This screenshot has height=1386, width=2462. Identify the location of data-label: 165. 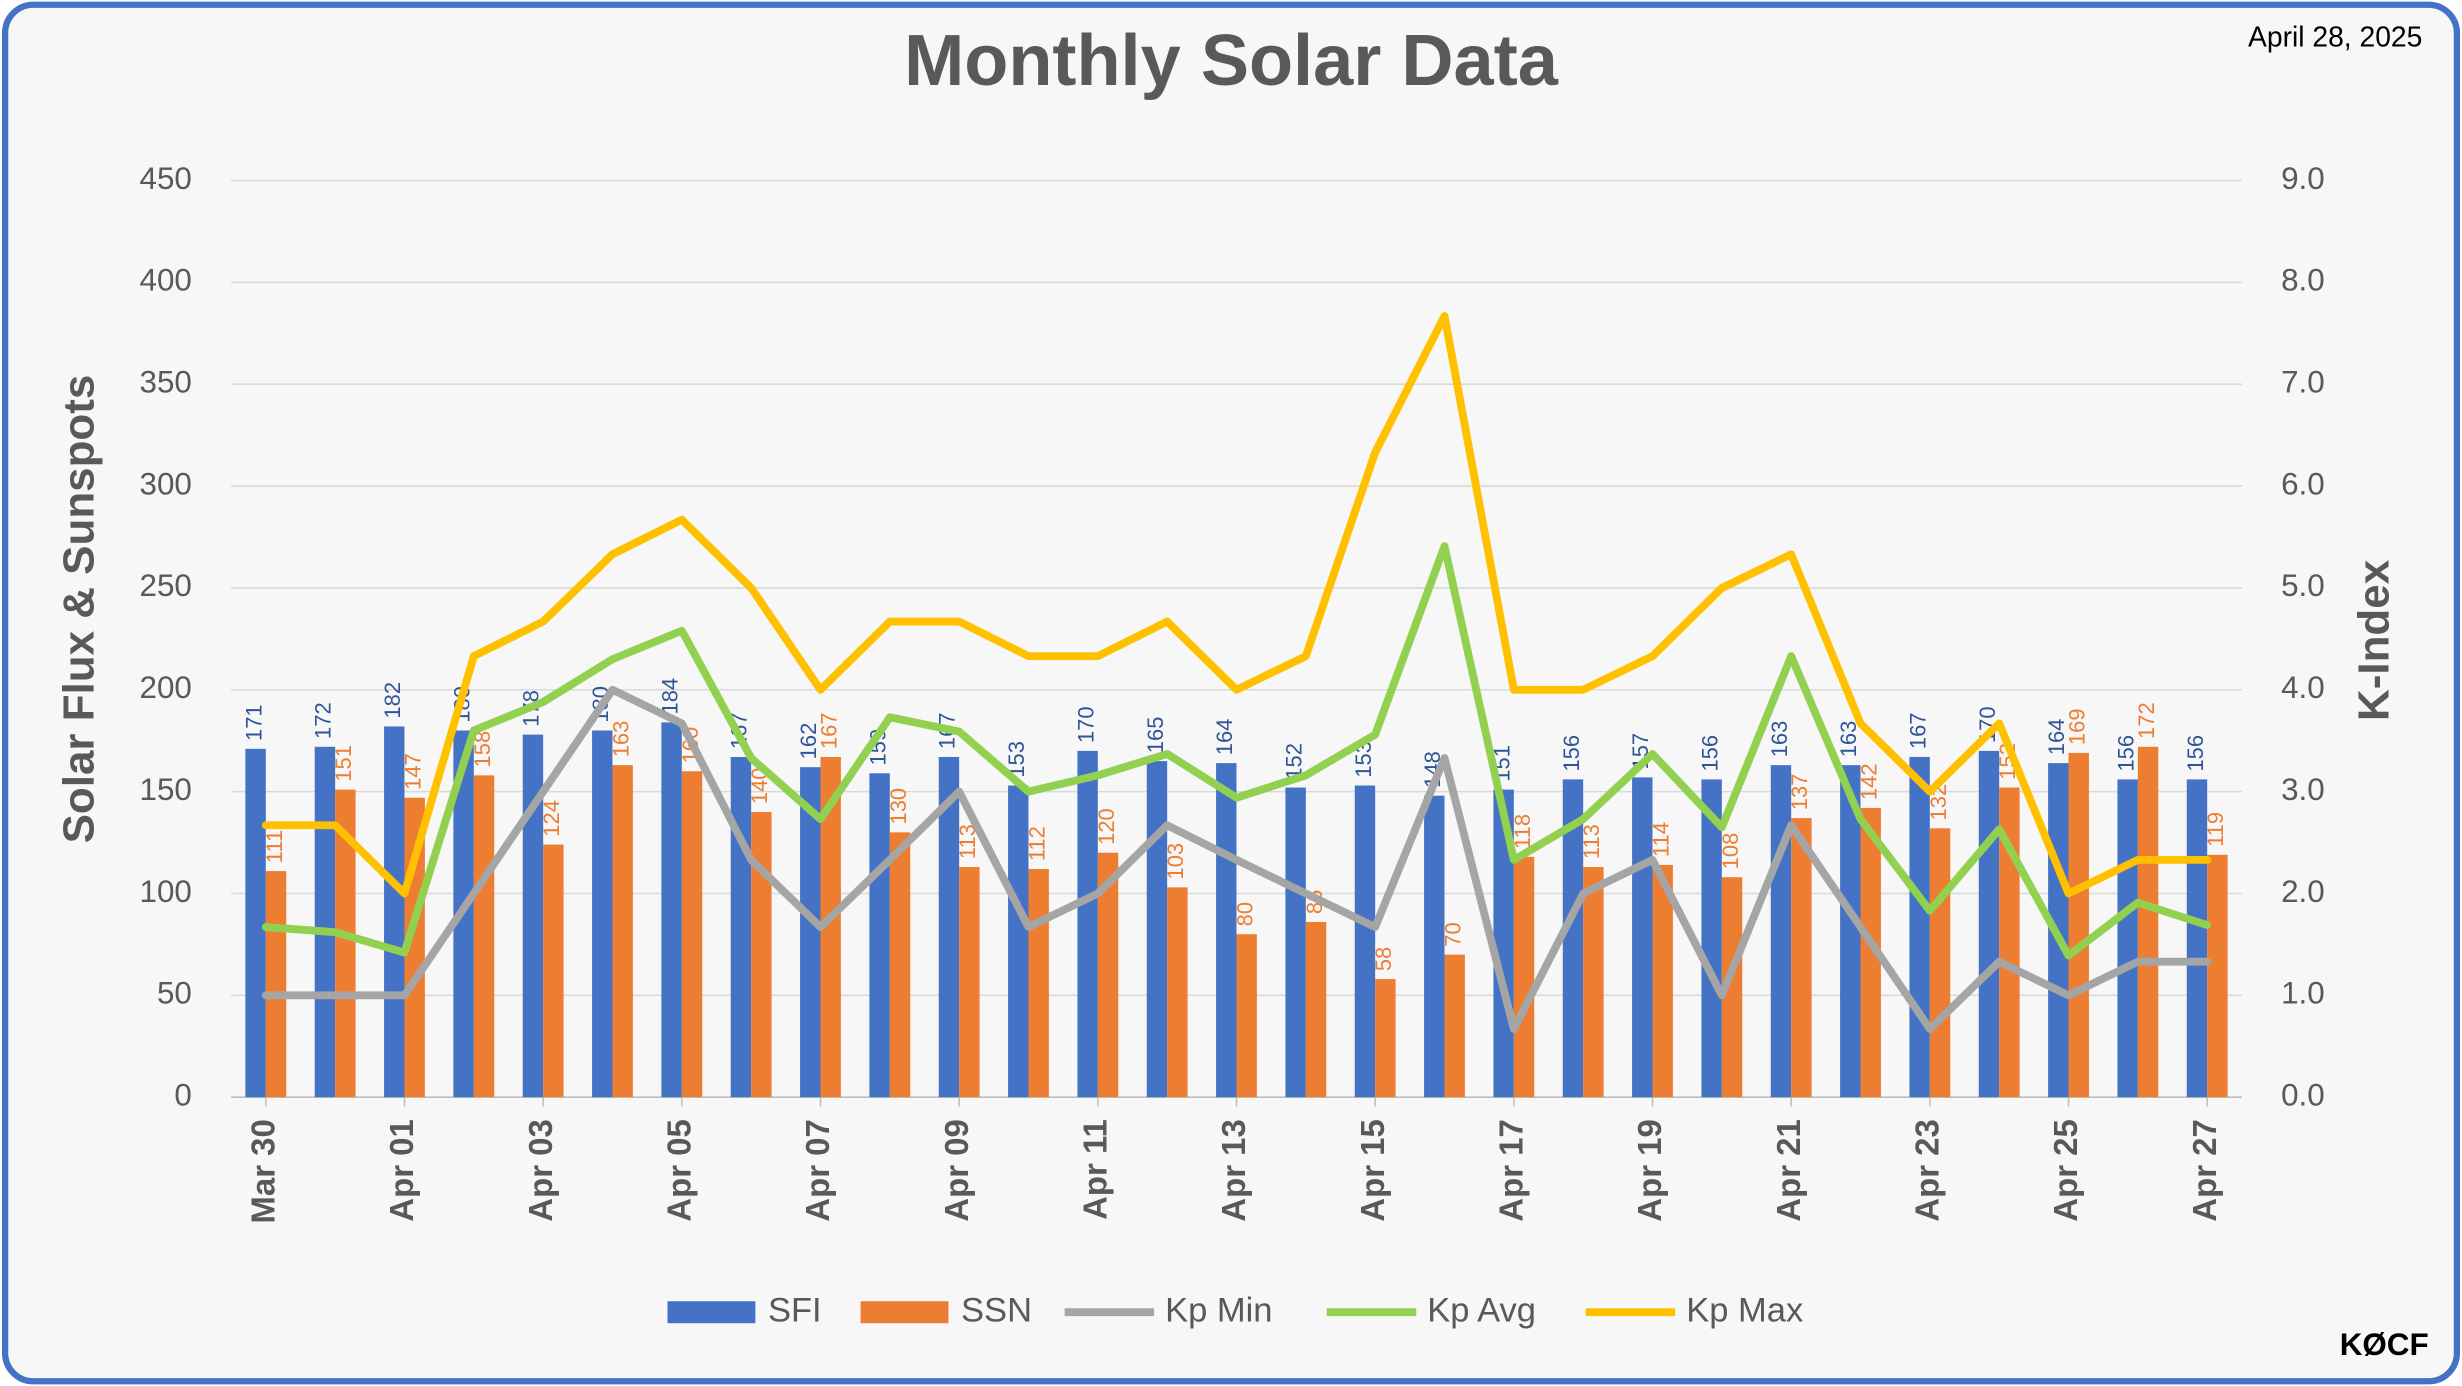
(1155, 735).